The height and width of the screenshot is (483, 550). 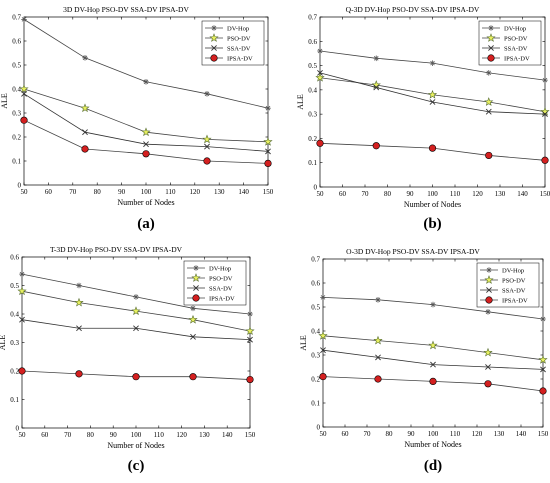 I want to click on panel-label: (a), so click(x=146, y=224).